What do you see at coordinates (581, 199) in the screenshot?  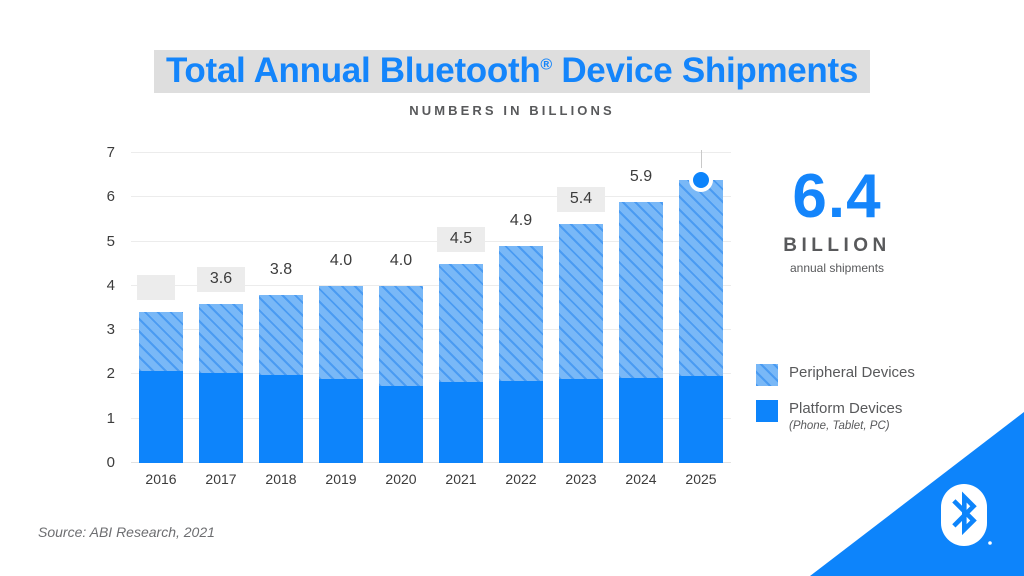 I see `value-label-2023: 5.4` at bounding box center [581, 199].